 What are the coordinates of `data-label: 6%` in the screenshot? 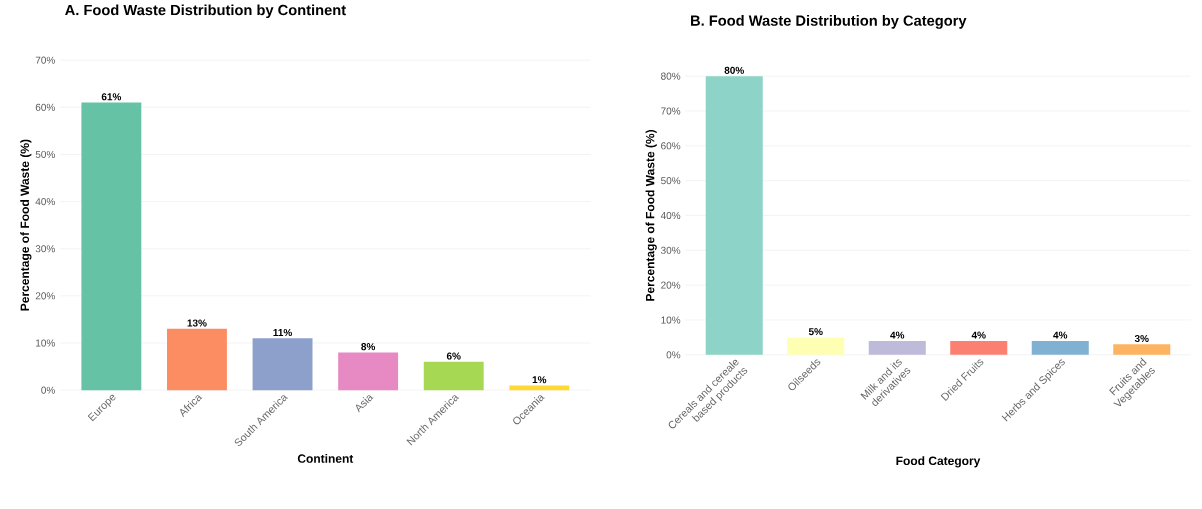 It's located at (453, 356).